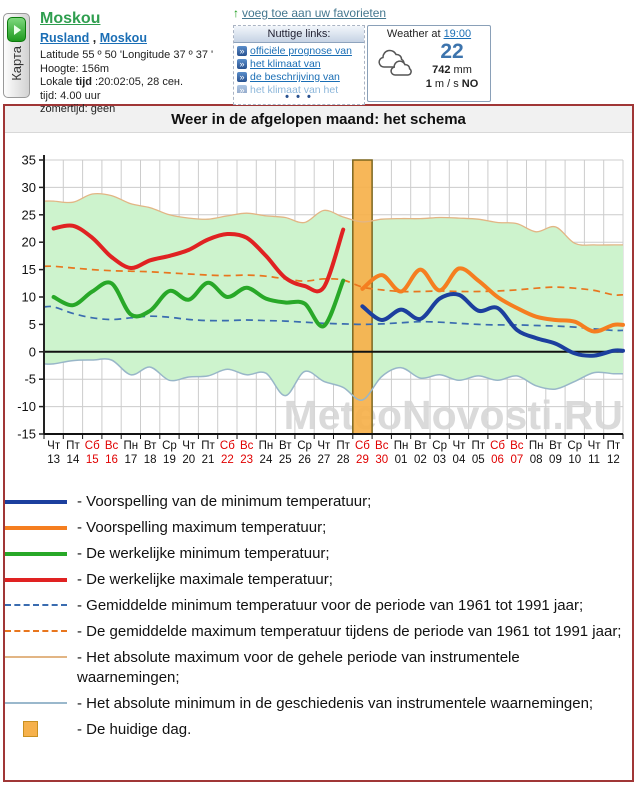 The image size is (637, 785). What do you see at coordinates (294, 88) in the screenshot?
I see `useful-link-label: het klimaat van het` at bounding box center [294, 88].